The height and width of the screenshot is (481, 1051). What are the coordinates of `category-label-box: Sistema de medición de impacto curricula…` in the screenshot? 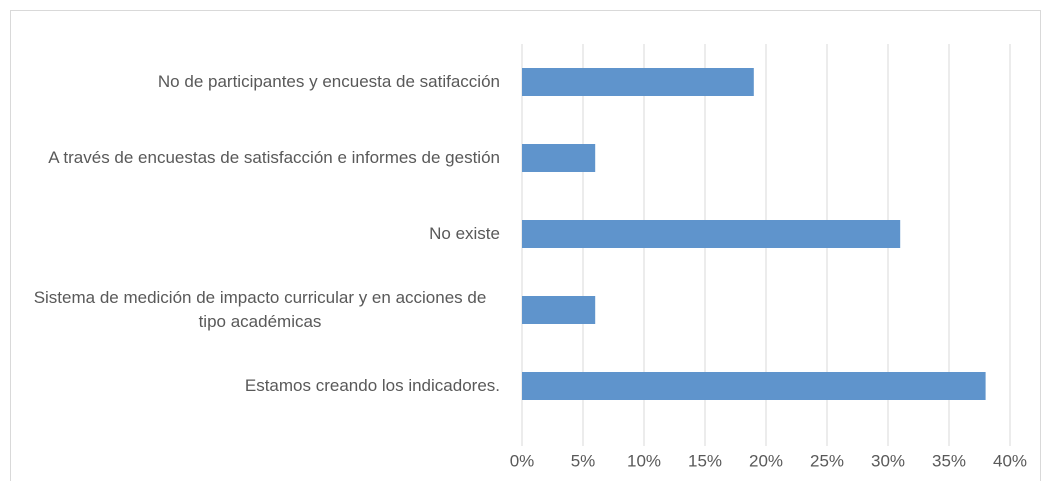 It's located at (260, 310).